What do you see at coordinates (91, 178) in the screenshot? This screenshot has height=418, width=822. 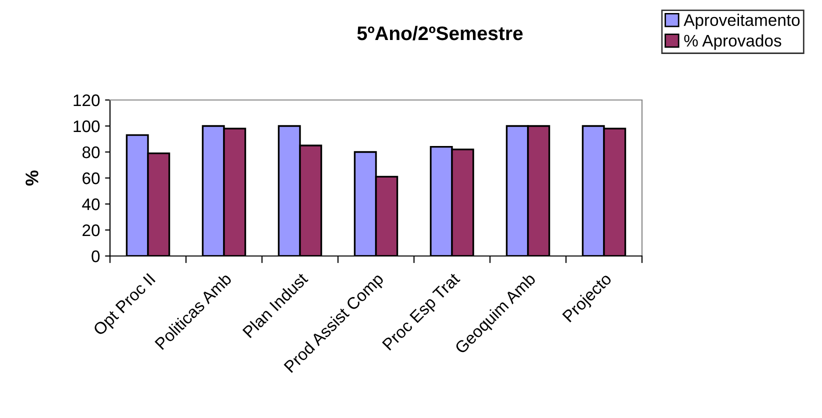 I see `y-tick-label: 60` at bounding box center [91, 178].